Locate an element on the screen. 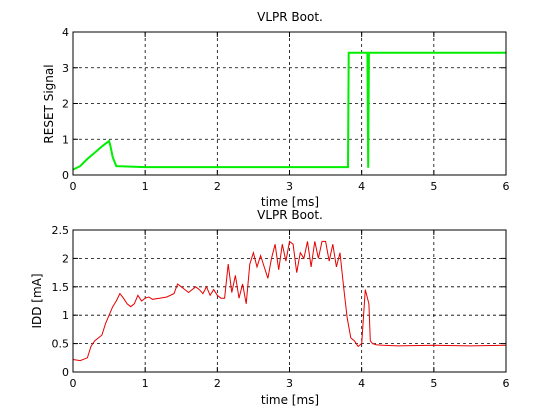  y-tick-label: 4 is located at coordinates (65, 32).